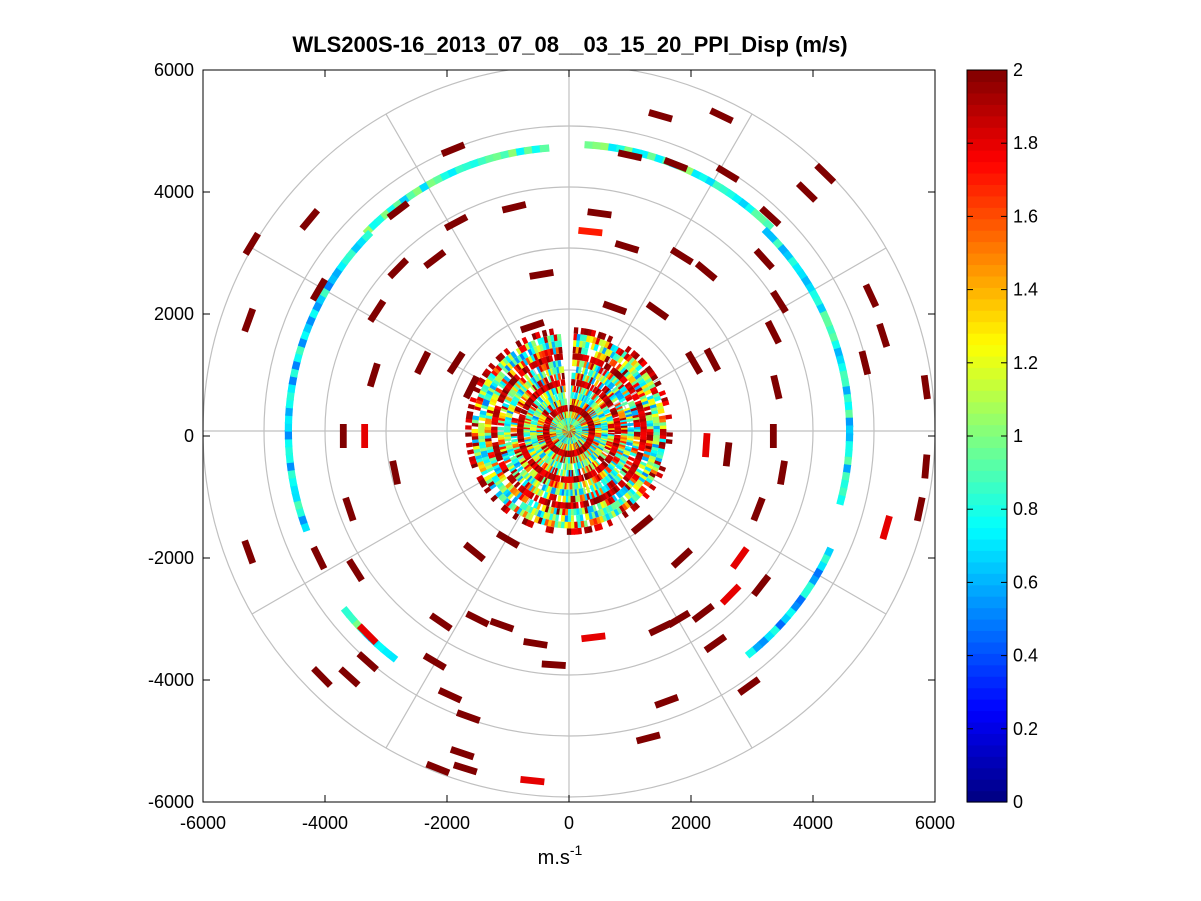 This screenshot has height=901, width=1201. What do you see at coordinates (447, 823) in the screenshot?
I see `x-tick-label: -2000` at bounding box center [447, 823].